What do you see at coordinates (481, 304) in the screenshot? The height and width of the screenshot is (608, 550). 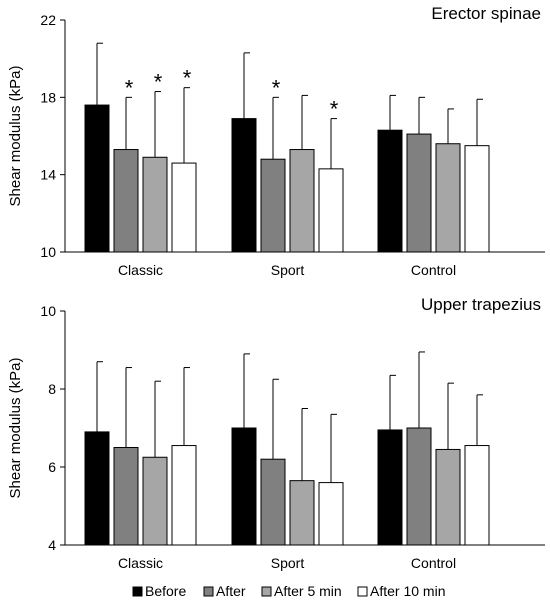 I see `chart-title: Upper trapezius` at bounding box center [481, 304].